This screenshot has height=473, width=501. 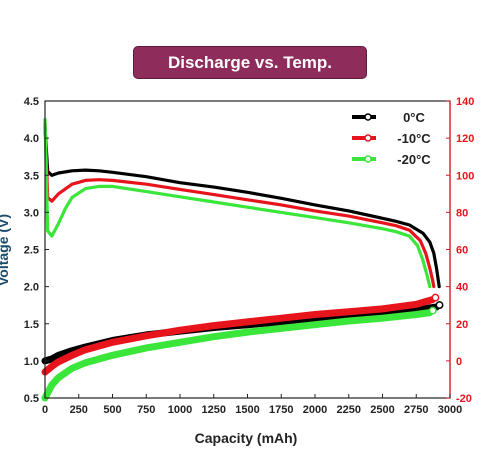 What do you see at coordinates (31, 176) in the screenshot?
I see `y-tick-label: 3.5` at bounding box center [31, 176].